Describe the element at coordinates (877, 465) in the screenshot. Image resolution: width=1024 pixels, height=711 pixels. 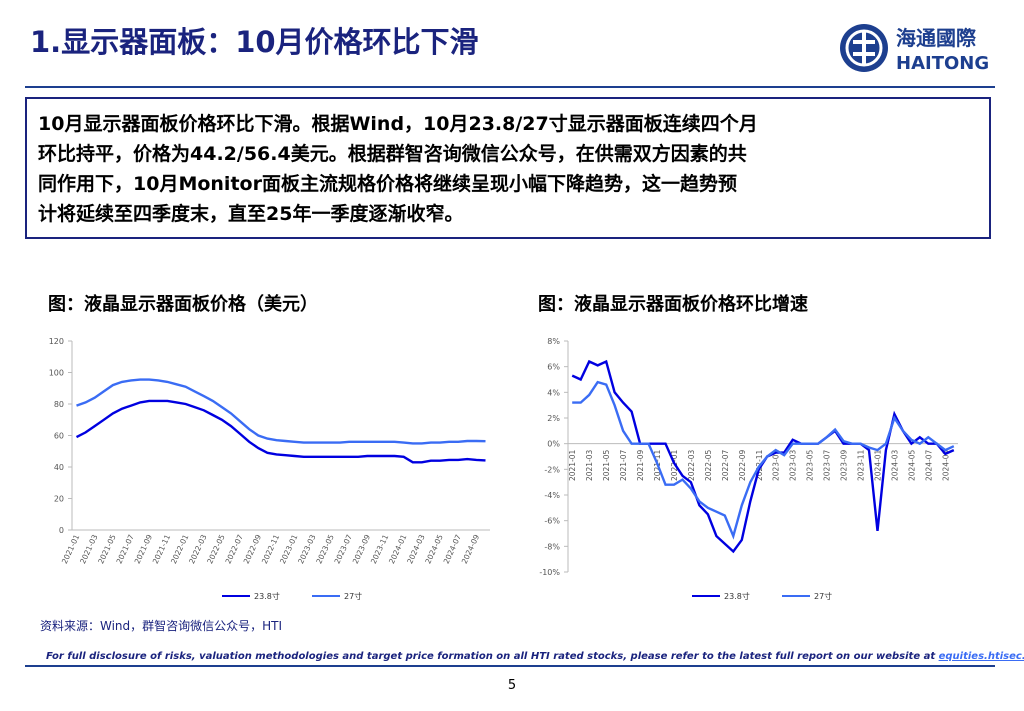
I see `x-tick-label: 2024-01` at that location.